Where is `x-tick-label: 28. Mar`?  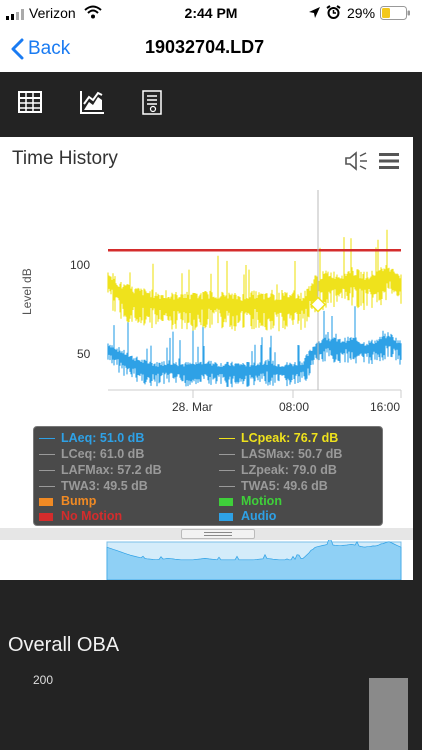
x-tick-label: 28. Mar is located at coordinates (192, 407).